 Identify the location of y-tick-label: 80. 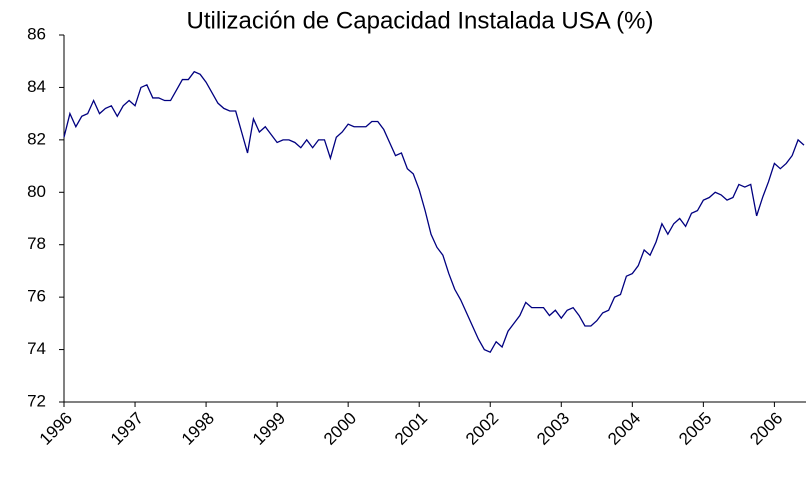
(36, 191).